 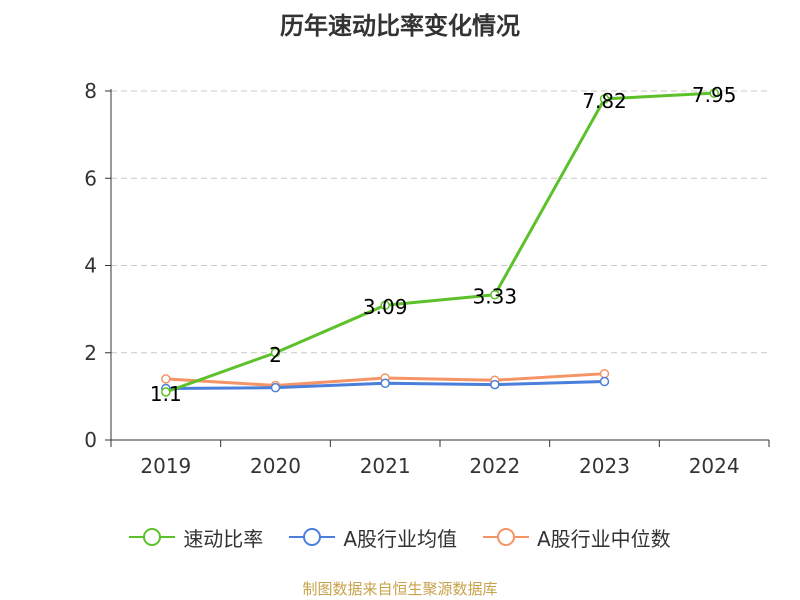 What do you see at coordinates (506, 537) in the screenshot?
I see `legend-marker-orange` at bounding box center [506, 537].